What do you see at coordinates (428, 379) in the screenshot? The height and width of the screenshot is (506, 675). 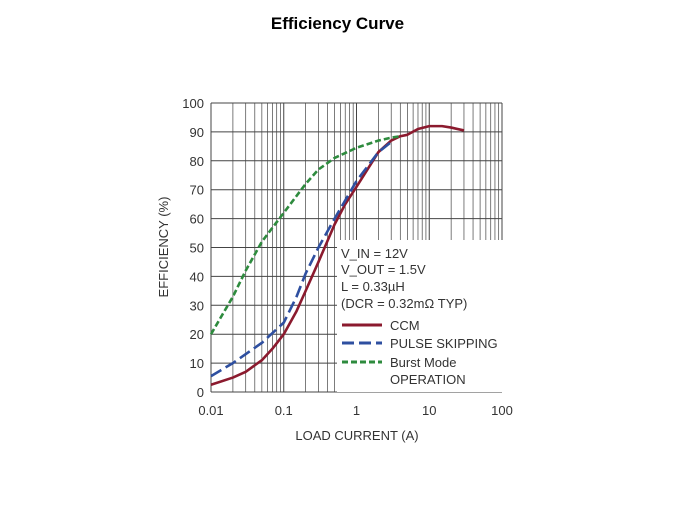 I see `legend-label-burst-2: OPERATION` at bounding box center [428, 379].